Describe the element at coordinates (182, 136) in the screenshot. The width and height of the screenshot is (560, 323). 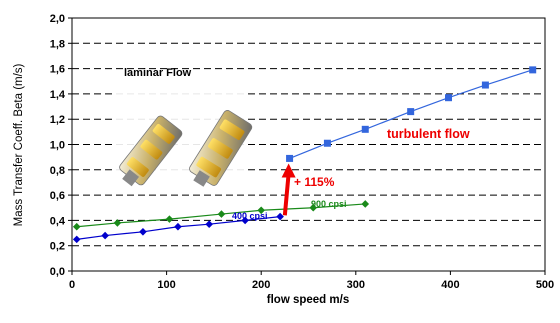
I see `monolith-illustration` at that location.